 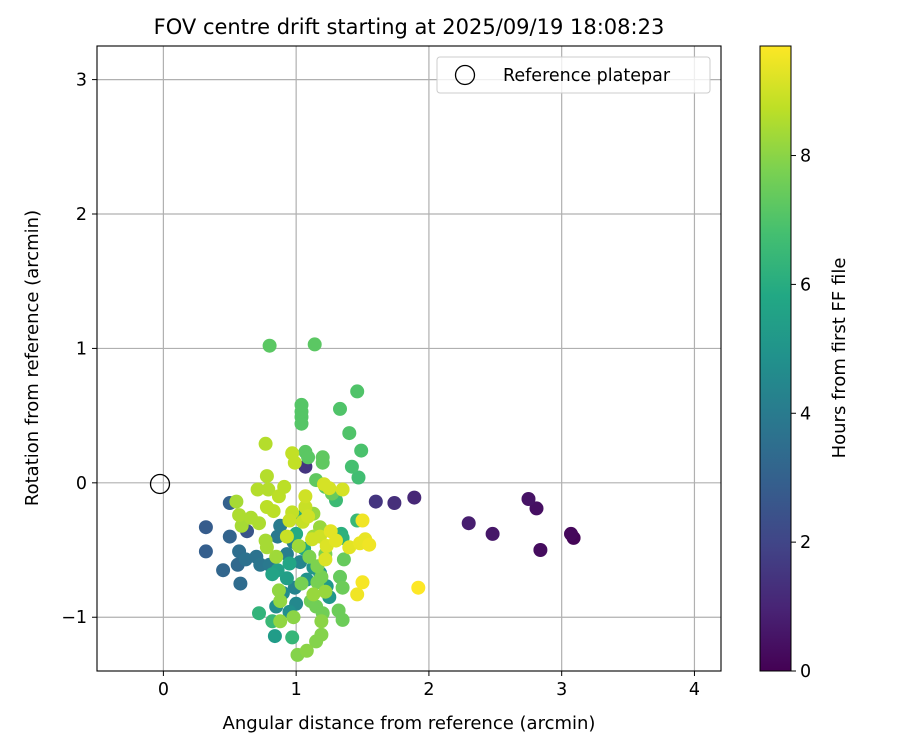 I want to click on legend-marker, so click(x=465, y=75).